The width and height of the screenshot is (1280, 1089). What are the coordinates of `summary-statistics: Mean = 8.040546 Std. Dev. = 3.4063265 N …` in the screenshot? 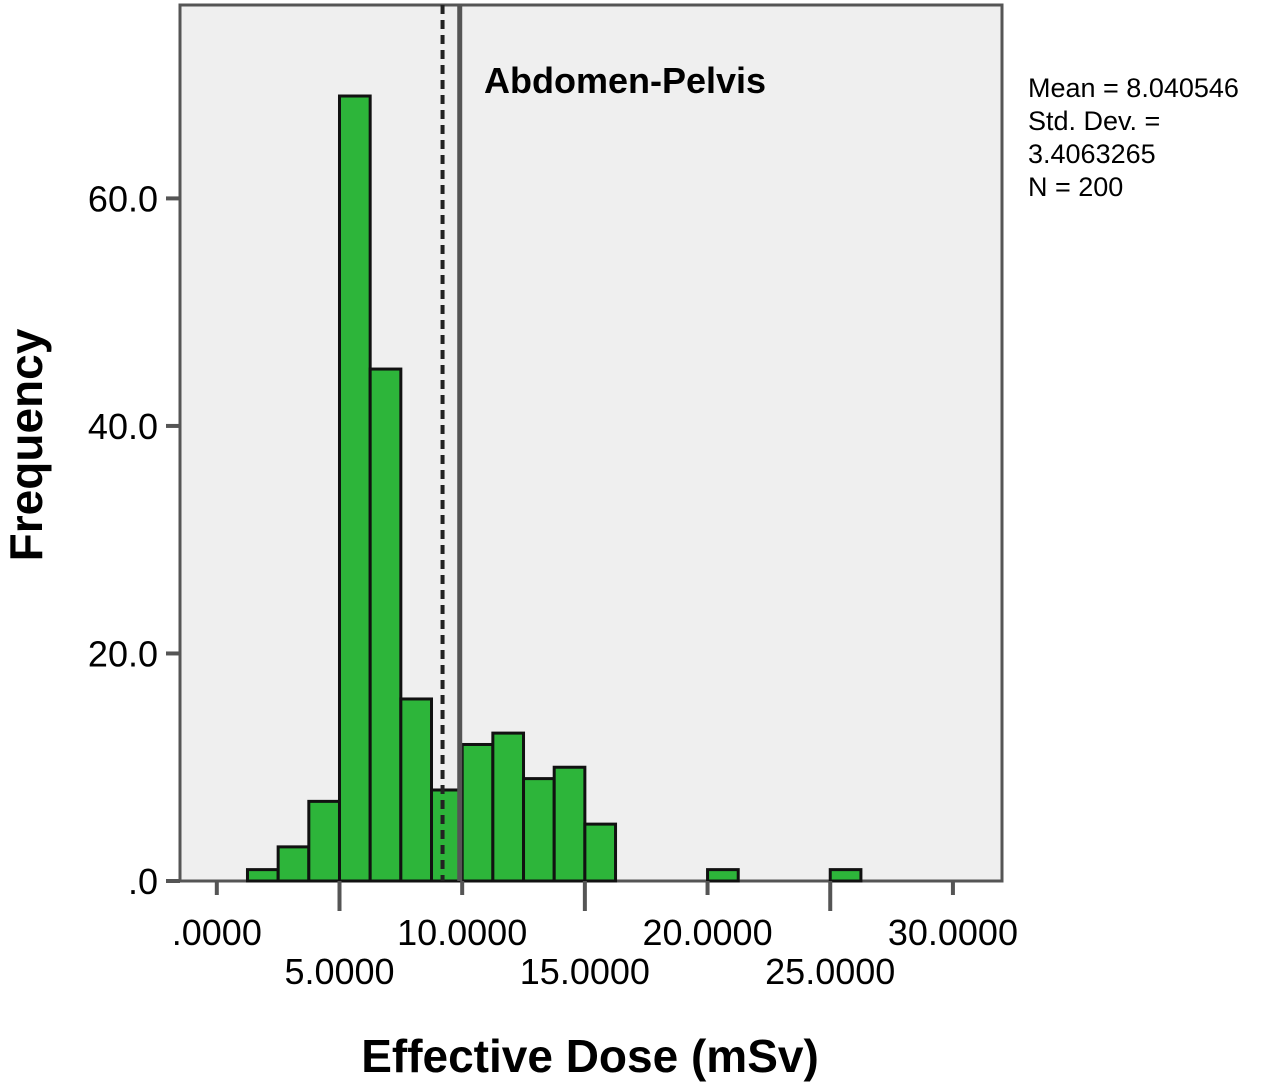 It's located at (1133, 138).